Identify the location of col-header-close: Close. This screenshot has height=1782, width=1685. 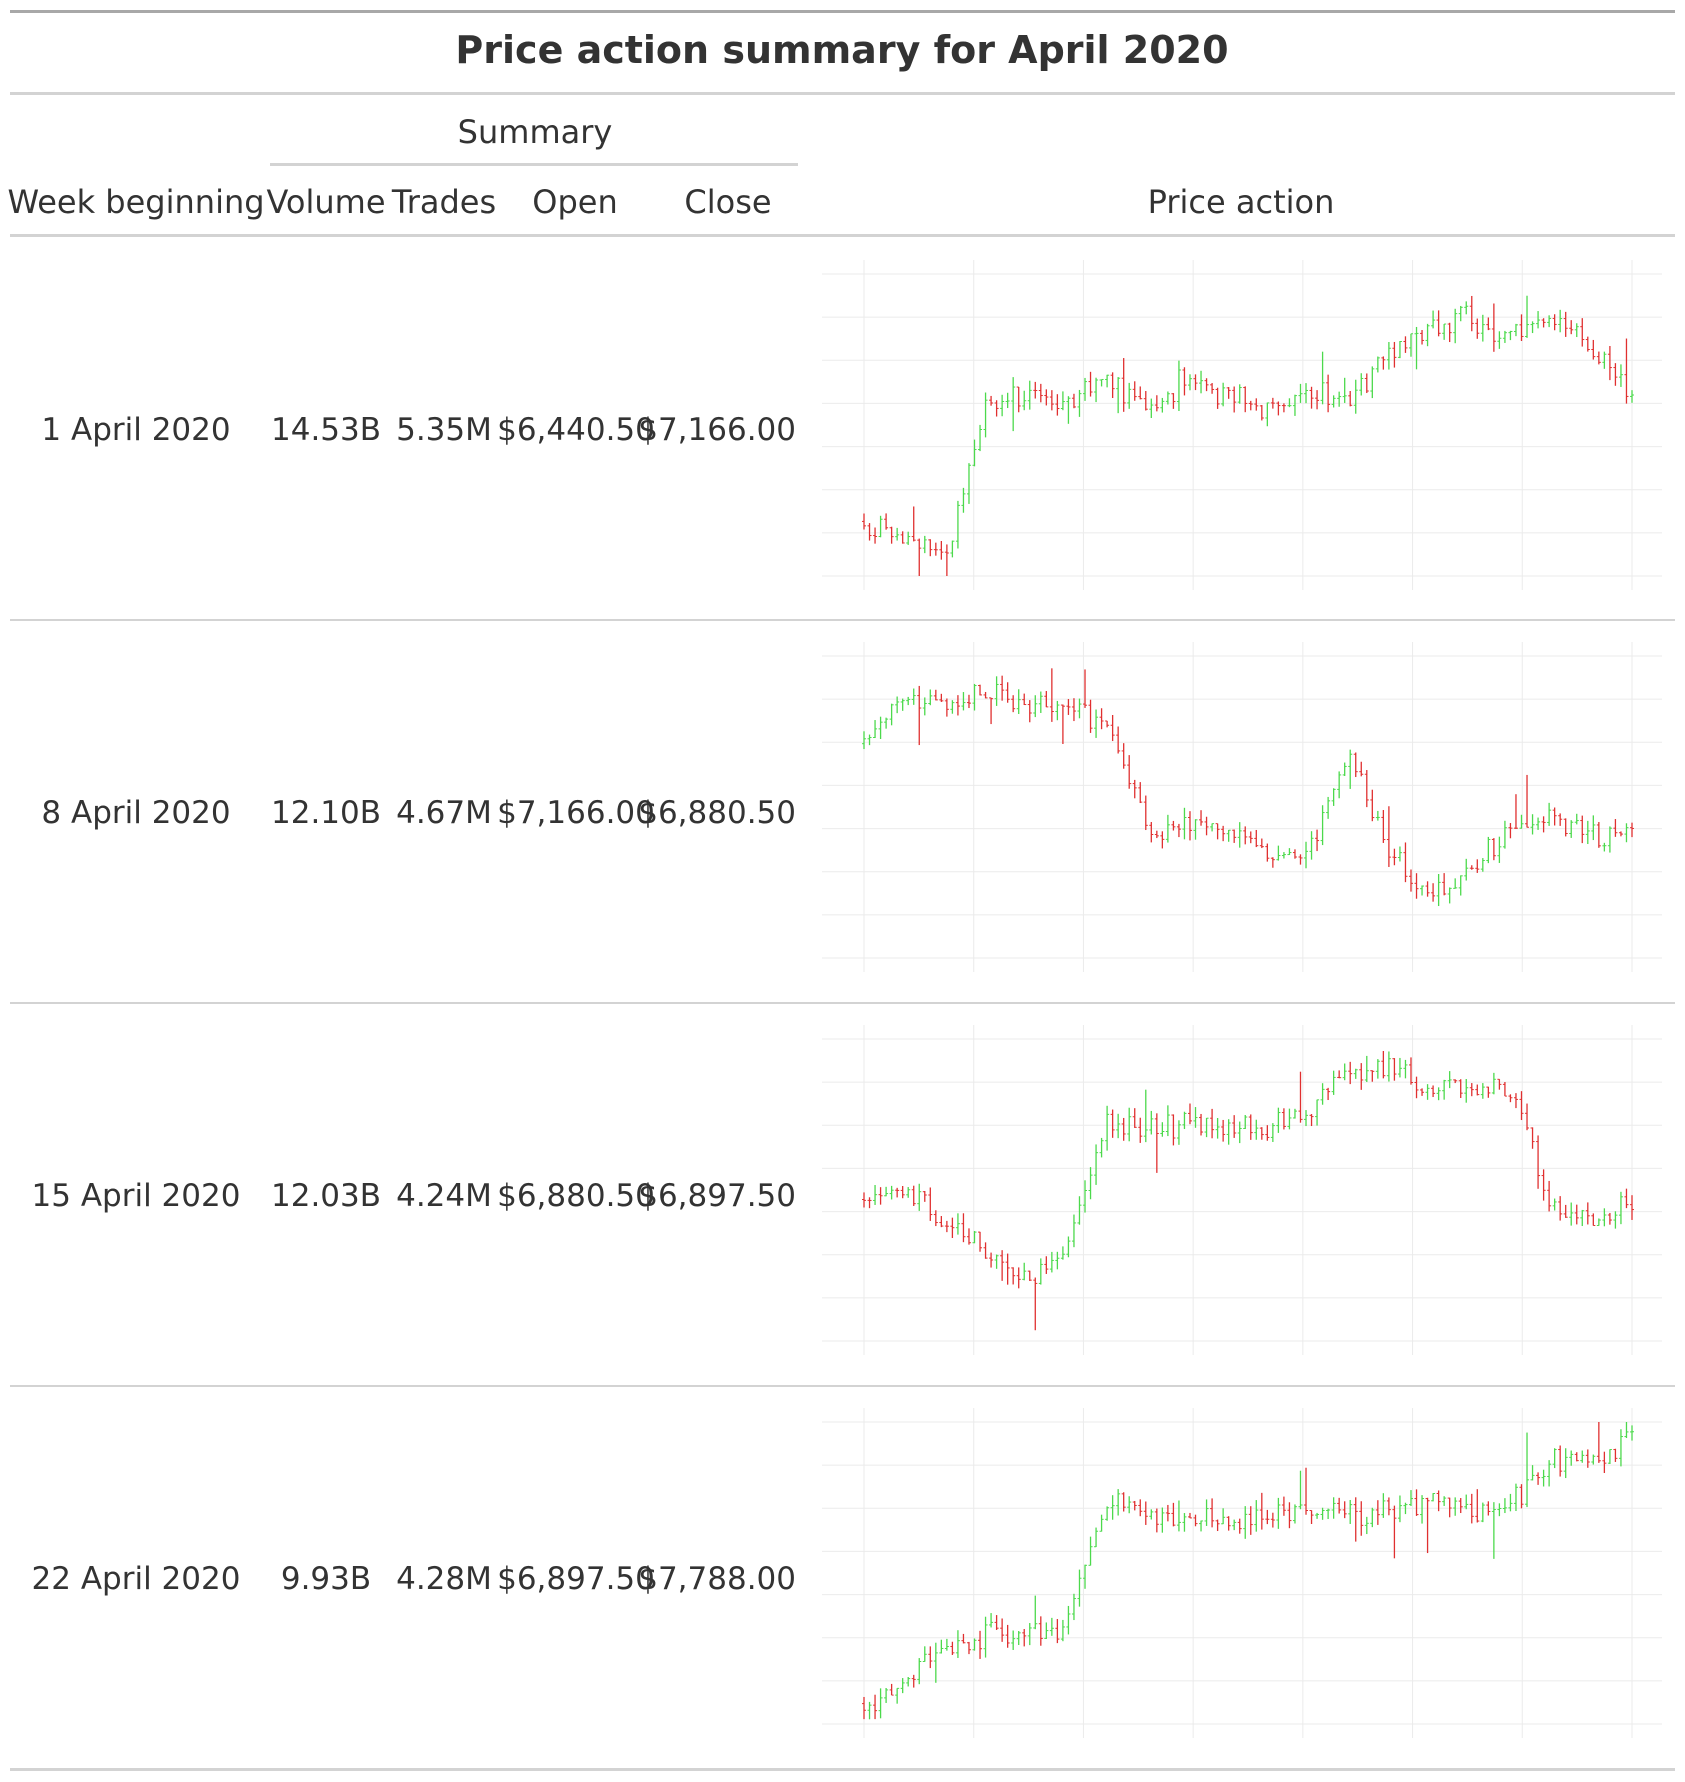
(728, 202).